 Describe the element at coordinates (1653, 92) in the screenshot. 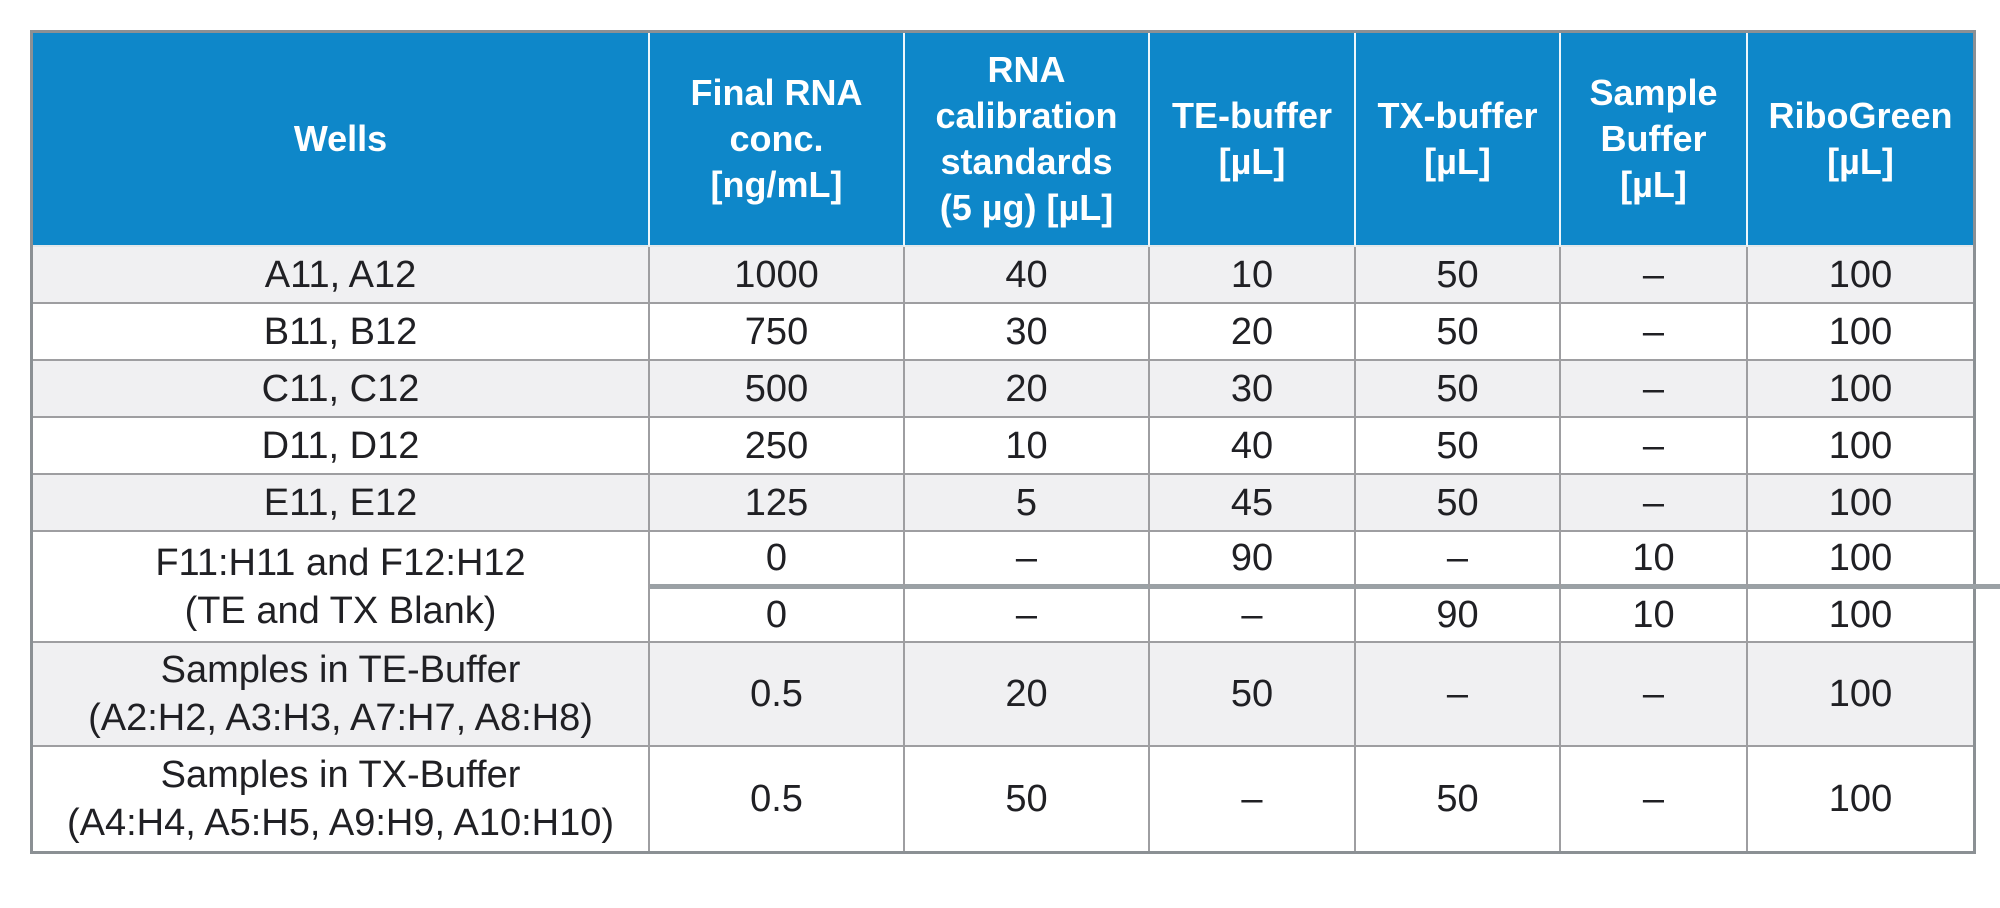

I see `column-header-label: Sample` at that location.